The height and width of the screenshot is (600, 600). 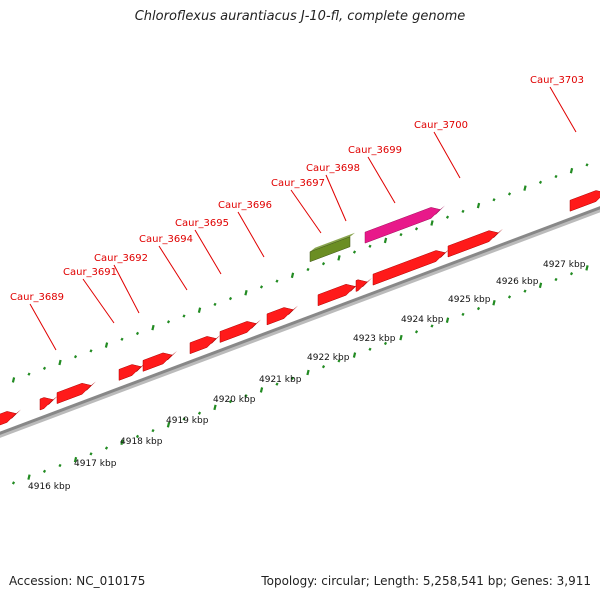 What do you see at coordinates (374, 339) in the screenshot?
I see `scale-label: 4923 kbp` at bounding box center [374, 339].